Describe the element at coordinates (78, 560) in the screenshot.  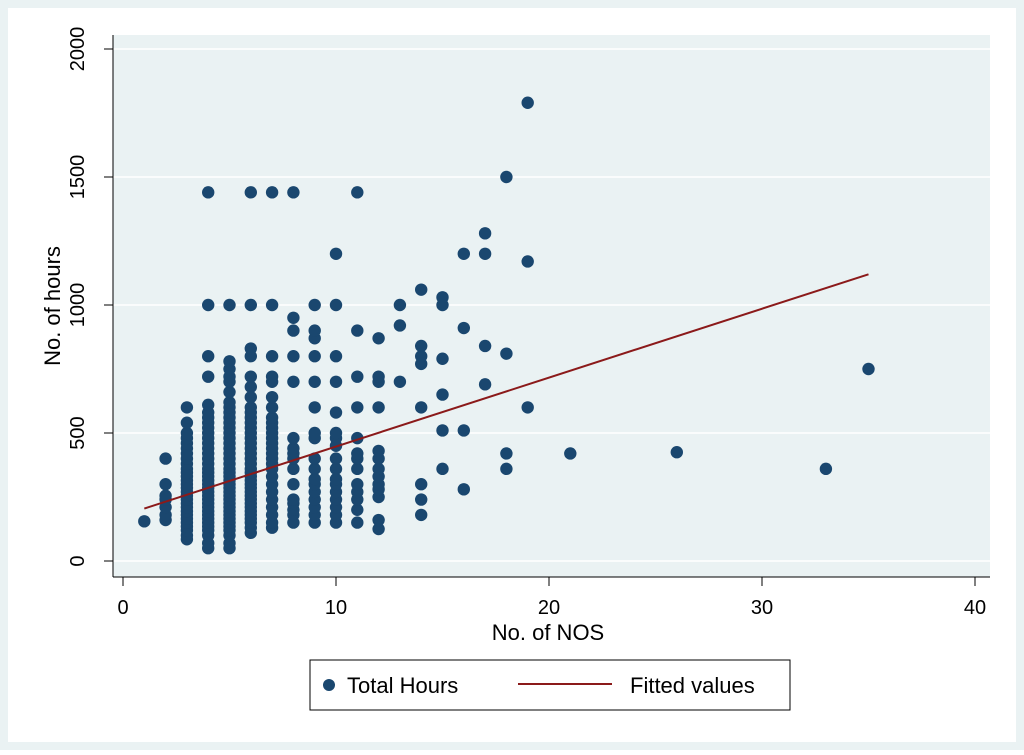
I see `y-tick-label-0: 0` at that location.